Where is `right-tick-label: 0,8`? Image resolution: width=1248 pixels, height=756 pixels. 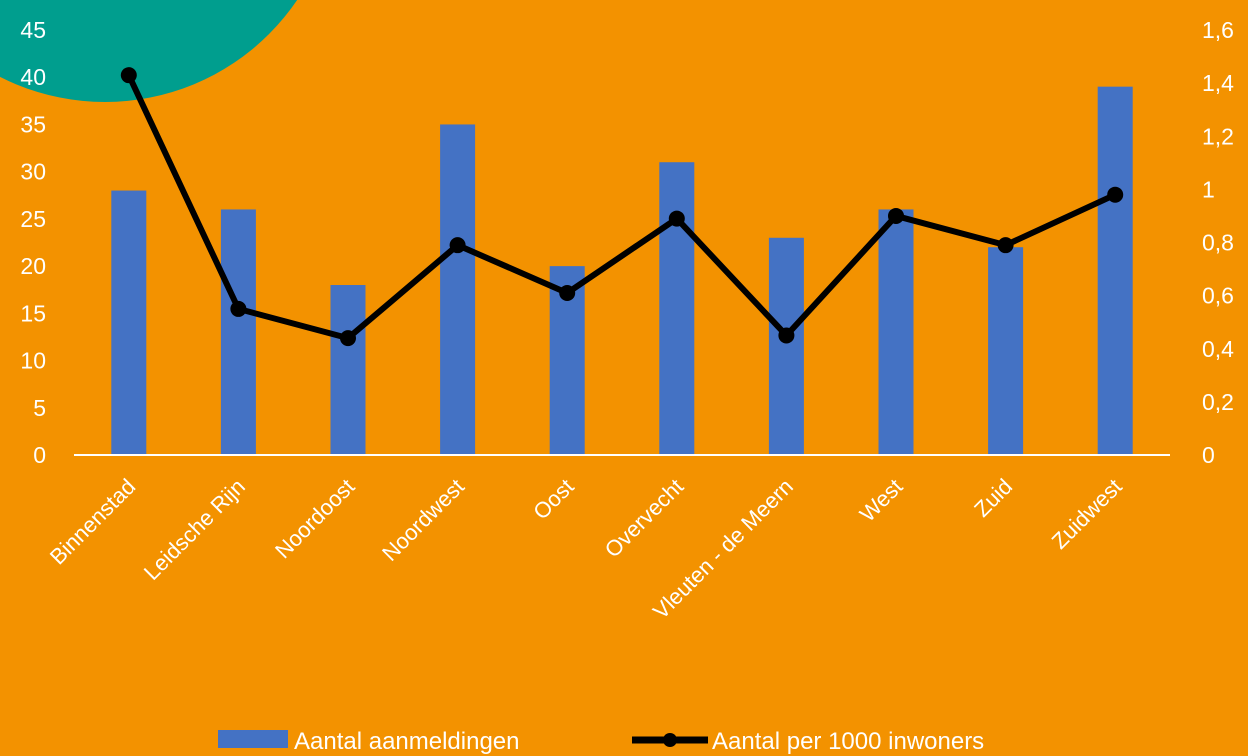 right-tick-label: 0,8 is located at coordinates (1218, 243).